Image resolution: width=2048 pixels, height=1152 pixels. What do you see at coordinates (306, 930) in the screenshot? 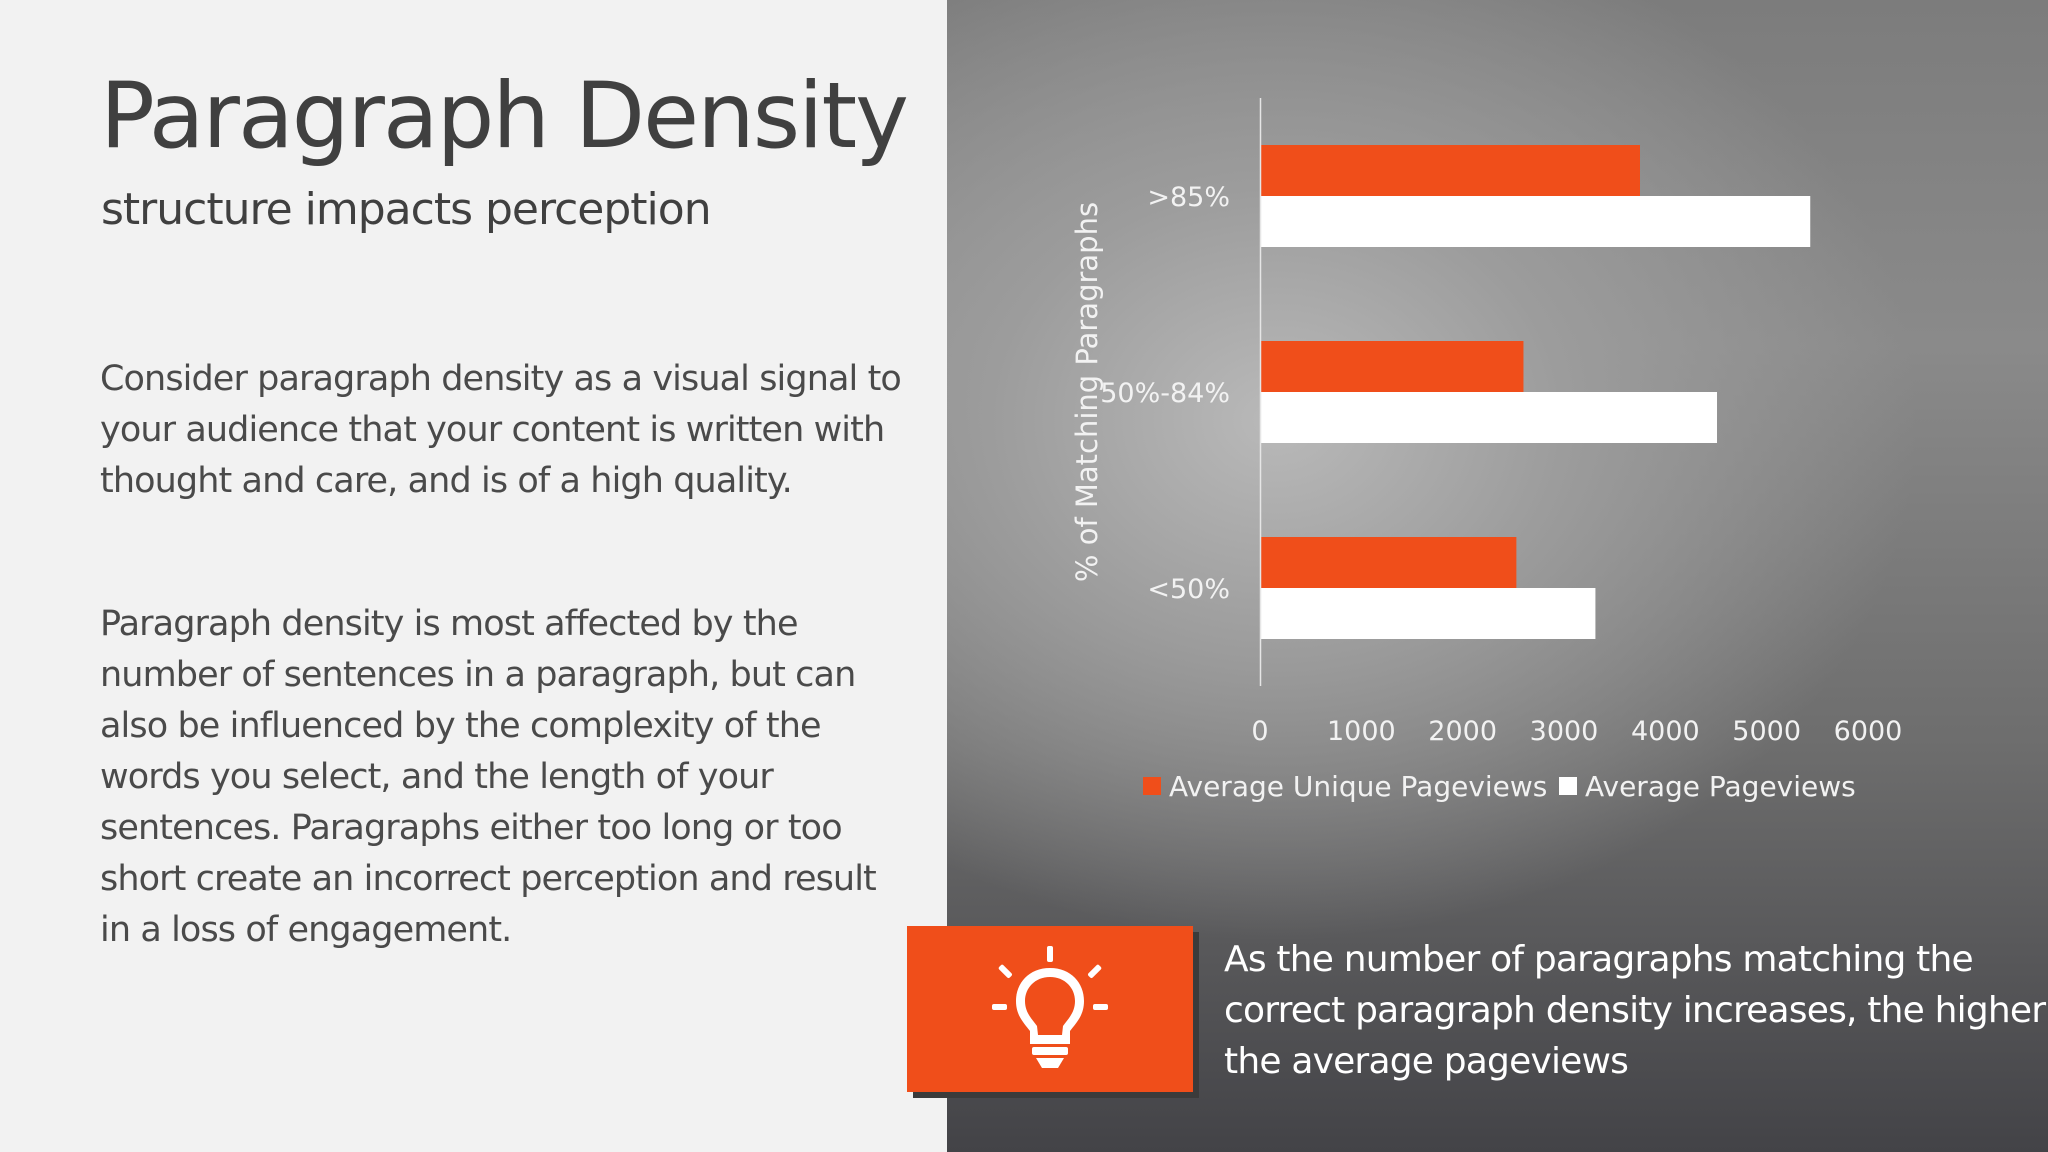
I see `paragraph-2-line: in a loss of engagement.` at bounding box center [306, 930].